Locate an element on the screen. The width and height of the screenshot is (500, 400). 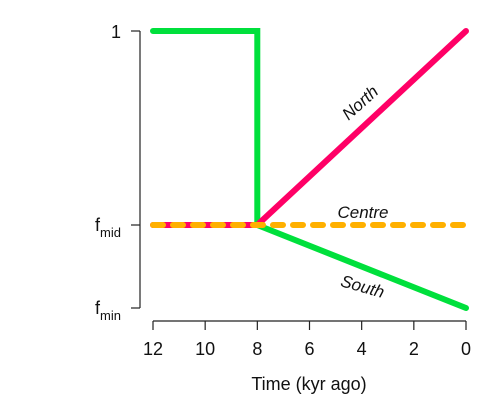
x-tick-label-12: 12 is located at coordinates (153, 349).